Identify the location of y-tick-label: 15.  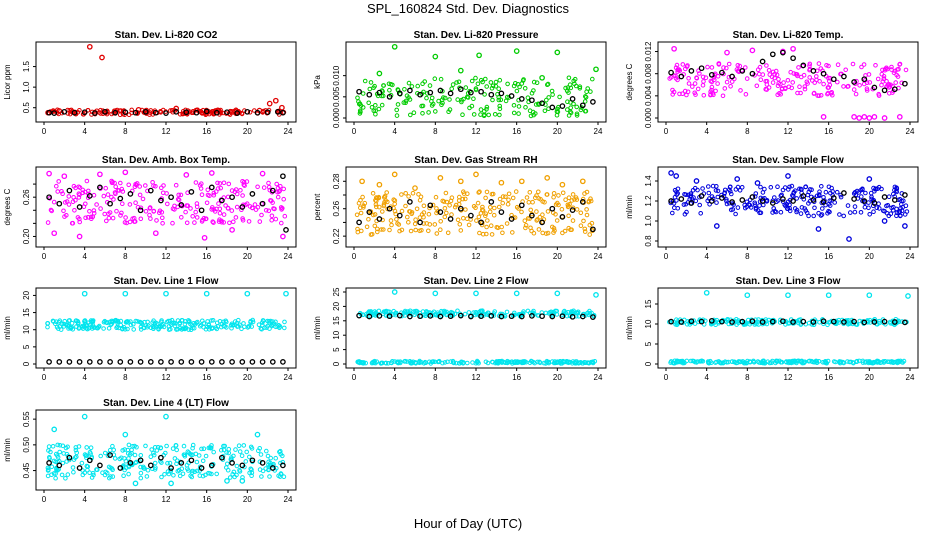
(336, 320).